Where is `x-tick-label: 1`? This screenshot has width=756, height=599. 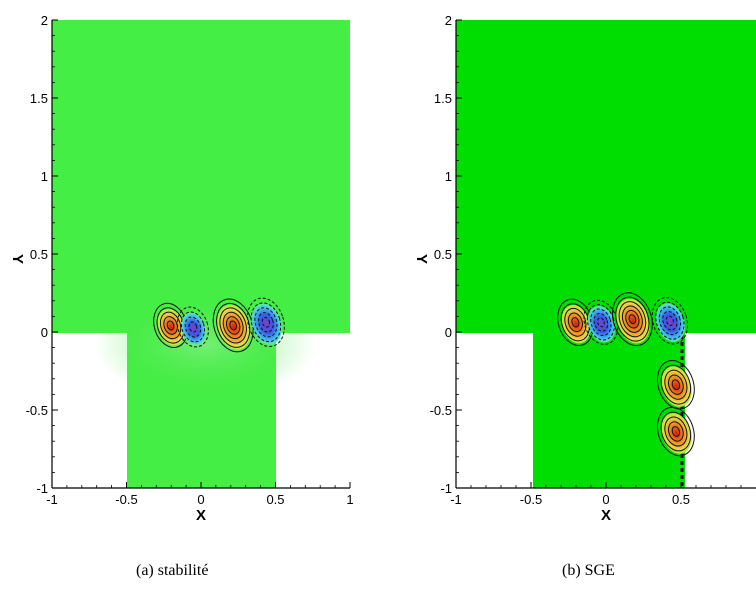 x-tick-label: 1 is located at coordinates (349, 499).